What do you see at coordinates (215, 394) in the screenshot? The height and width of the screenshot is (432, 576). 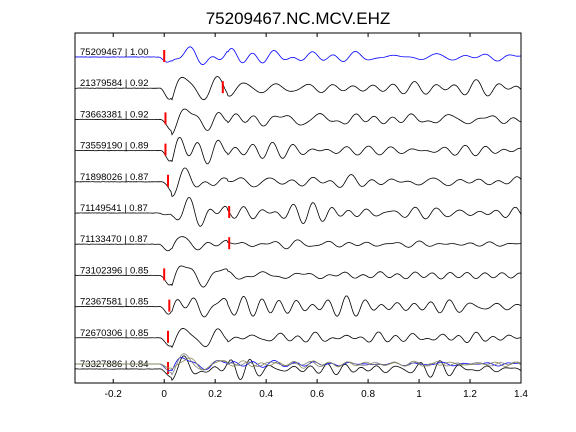 I see `x-tick-label-3: 0.2` at bounding box center [215, 394].